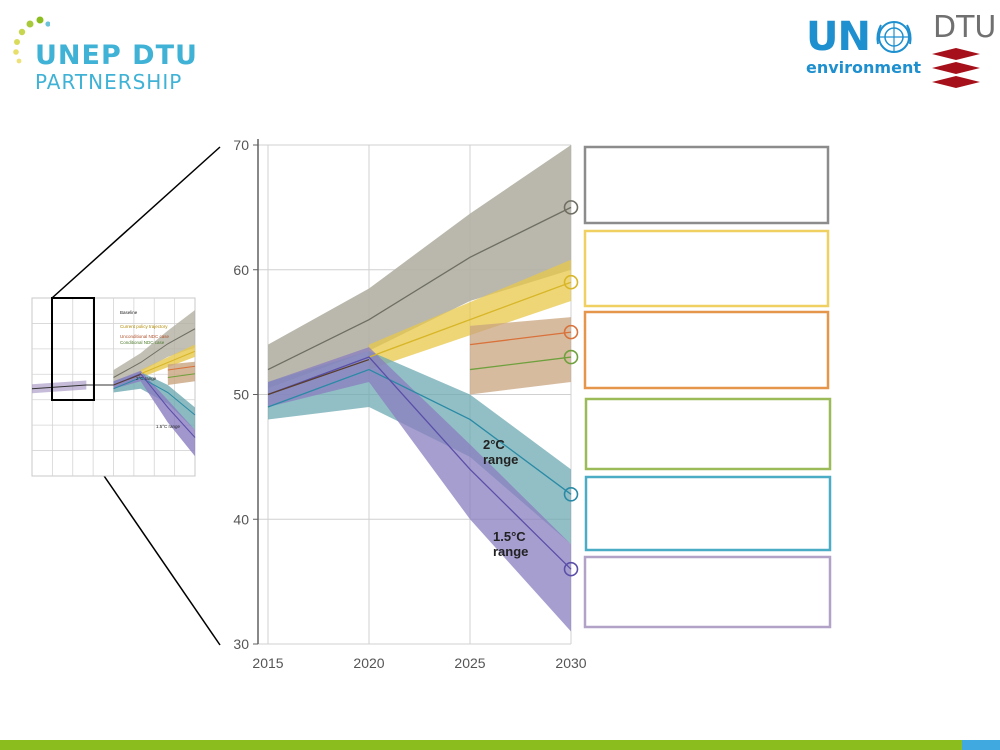  Describe the element at coordinates (318, 377) in the screenshot. I see `historical-line` at that location.